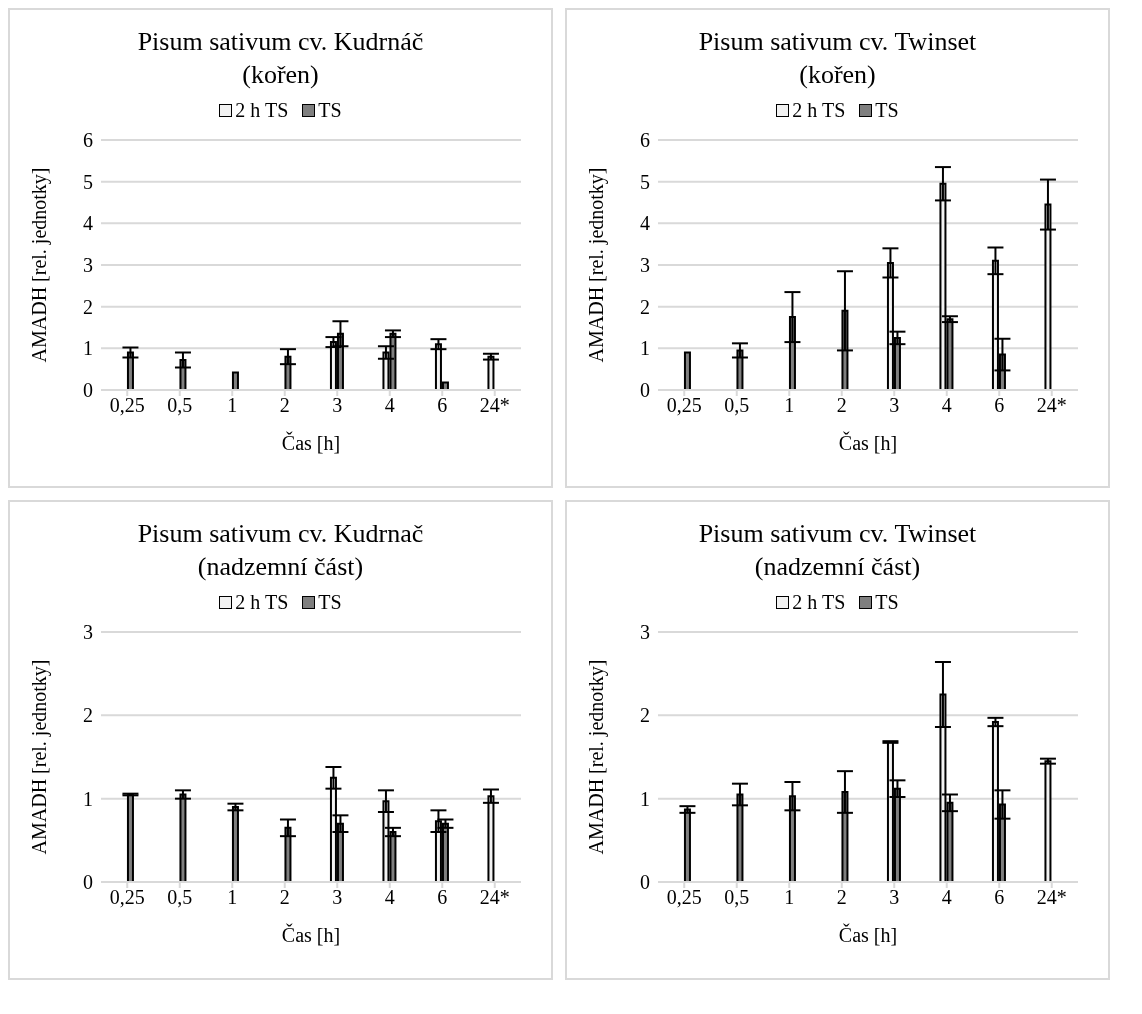  What do you see at coordinates (837, 58) in the screenshot?
I see `chart-title: Pisum sativum cv. Twinset (kořen)` at bounding box center [837, 58].